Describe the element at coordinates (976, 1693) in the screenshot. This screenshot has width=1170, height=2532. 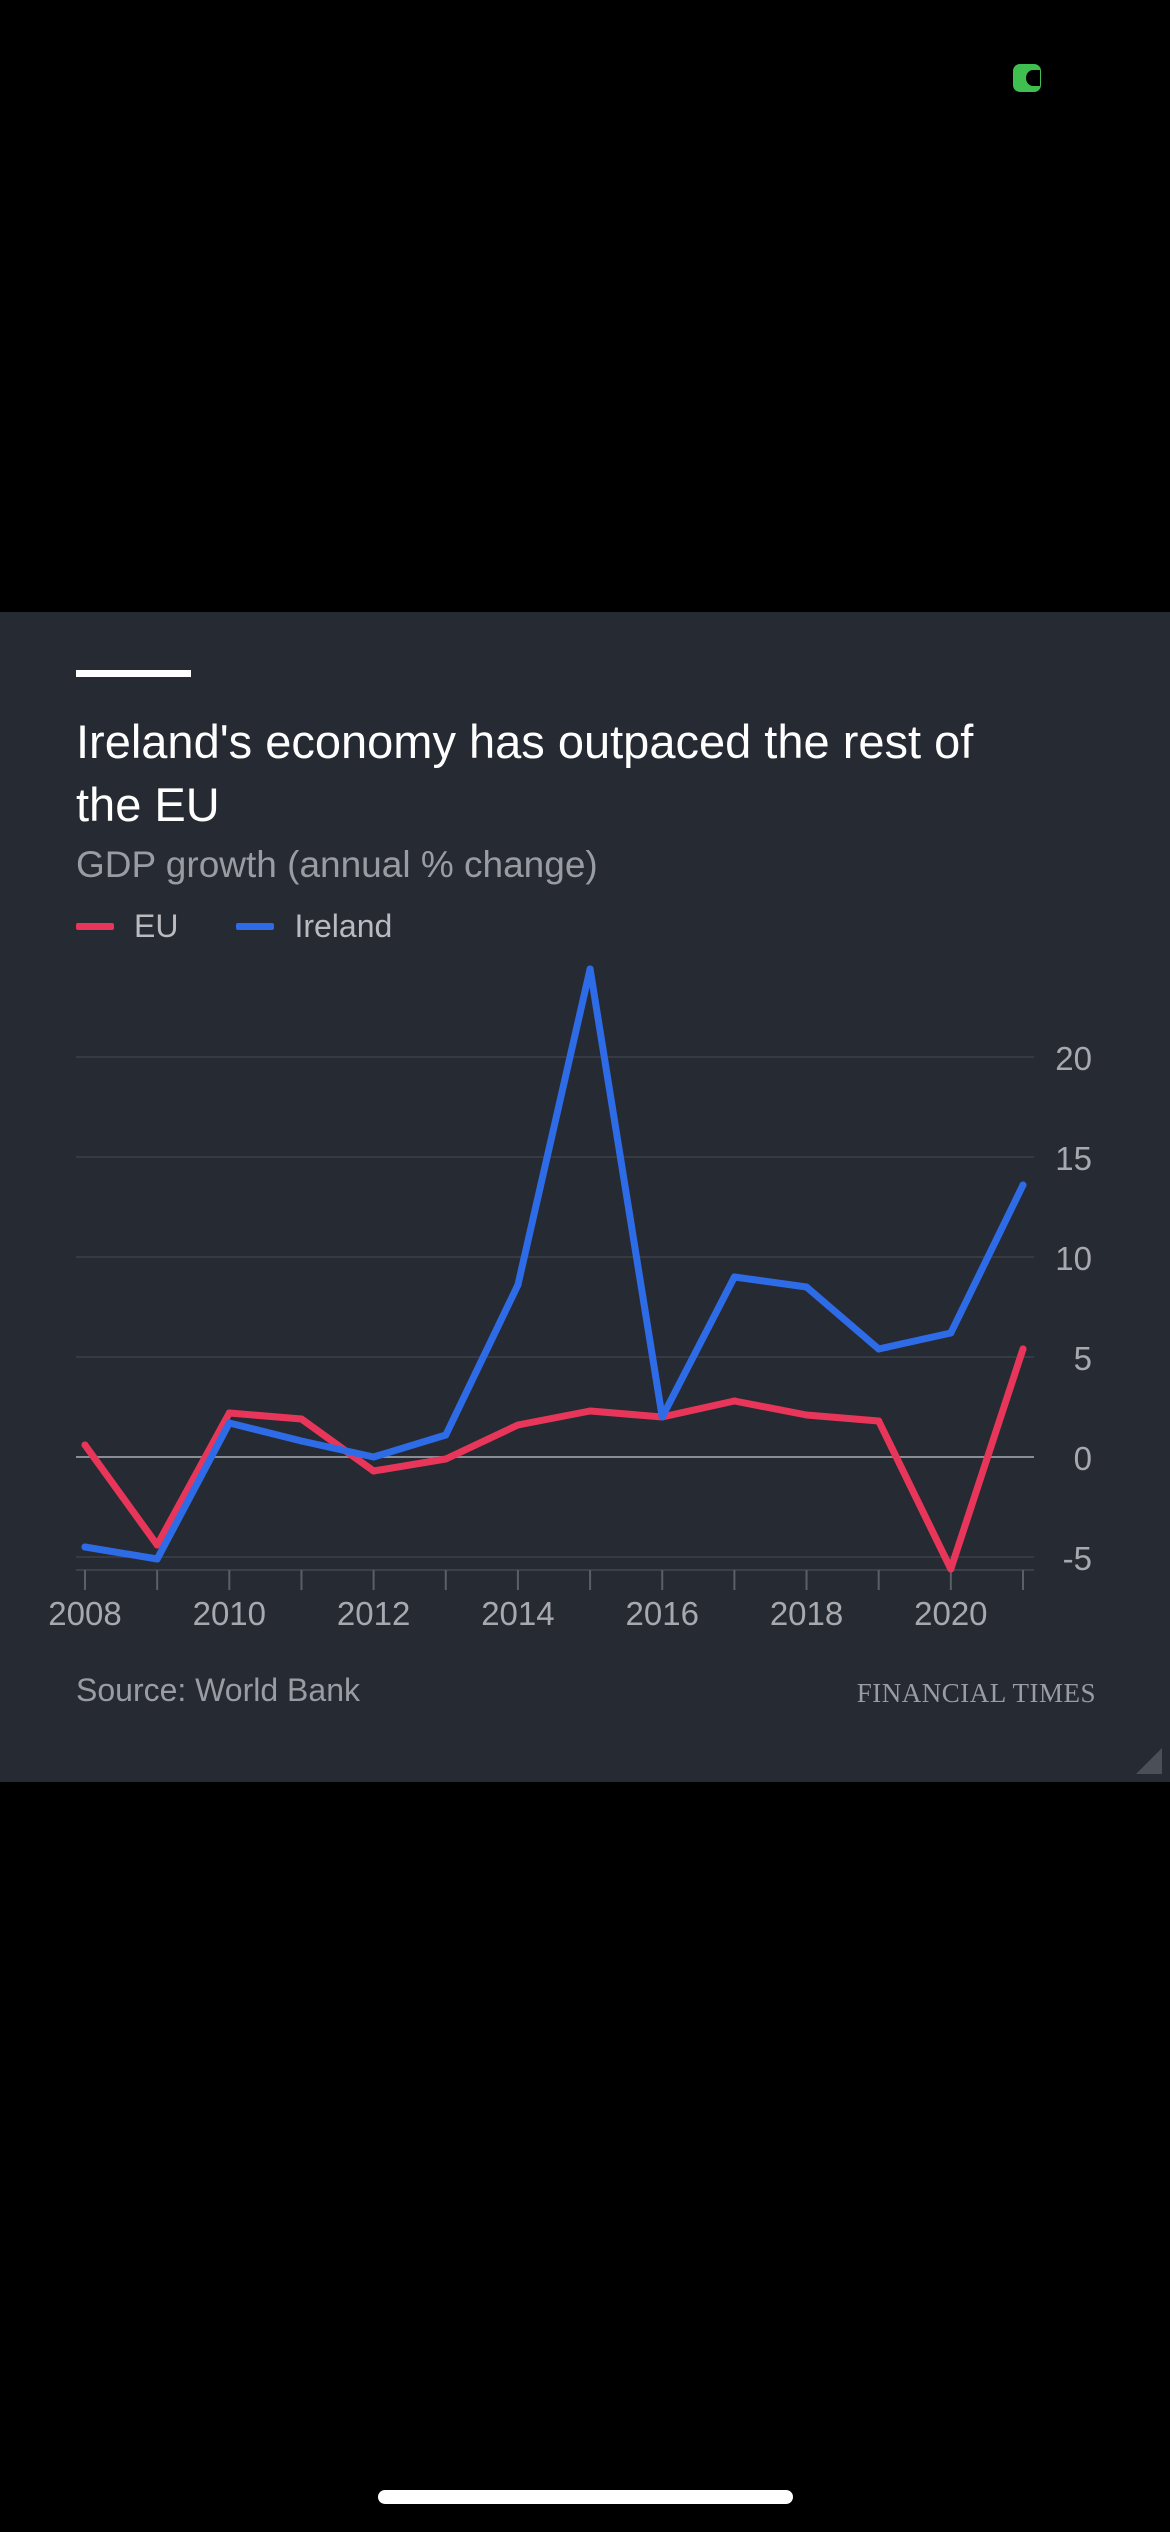
I see `publisher-logo: FINANCIAL TIMES` at that location.